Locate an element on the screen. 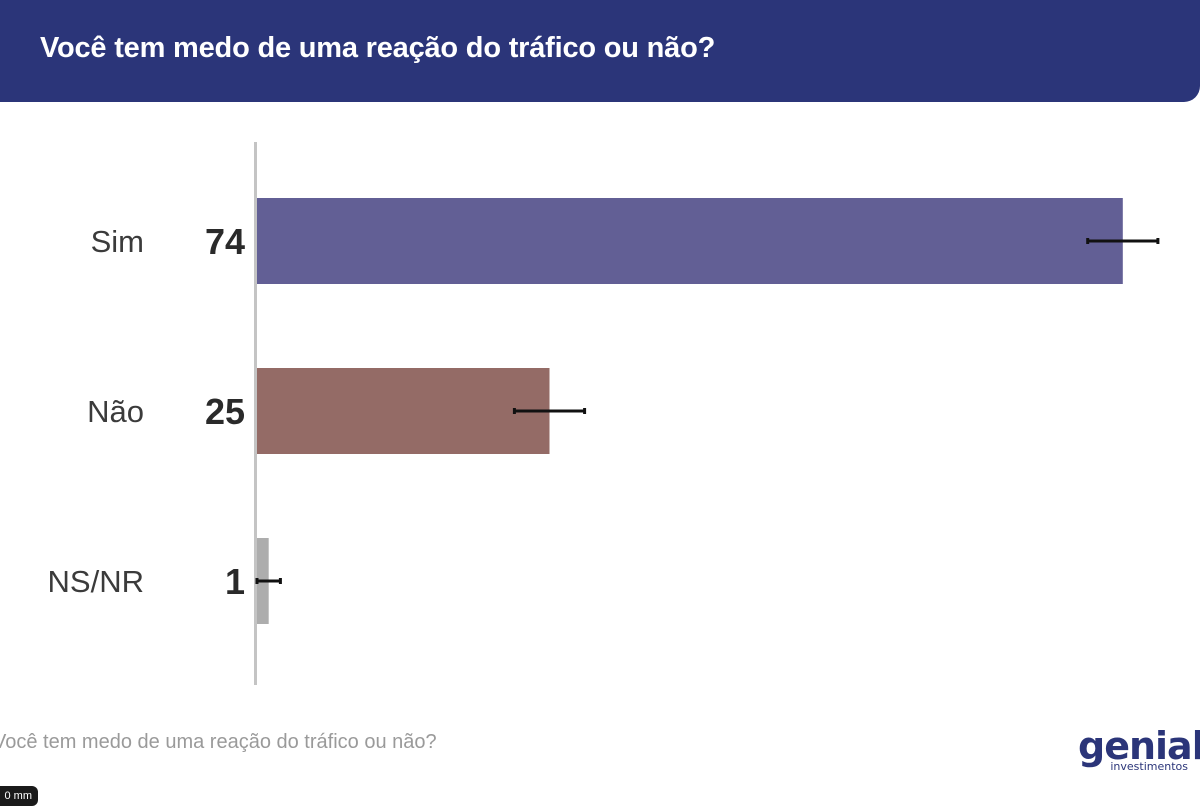  overlay-tag: 0 mm is located at coordinates (19, 796).